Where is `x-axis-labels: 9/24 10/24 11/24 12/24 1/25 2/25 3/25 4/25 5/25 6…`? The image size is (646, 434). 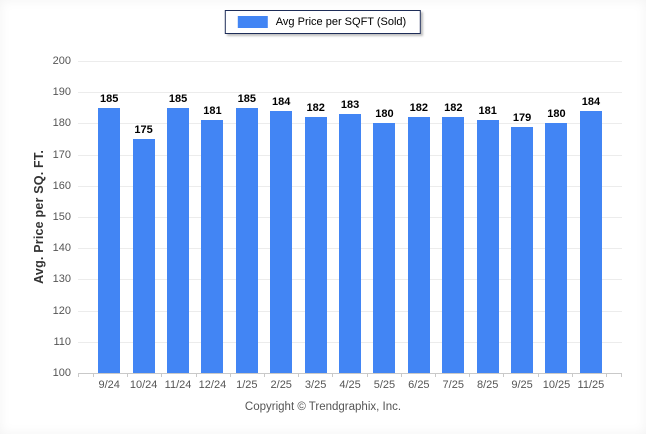
x-axis-labels: 9/24 10/24 11/24 12/24 1/25 2/25 3/25 4/25 5/25 6… is located at coordinates (350, 385).